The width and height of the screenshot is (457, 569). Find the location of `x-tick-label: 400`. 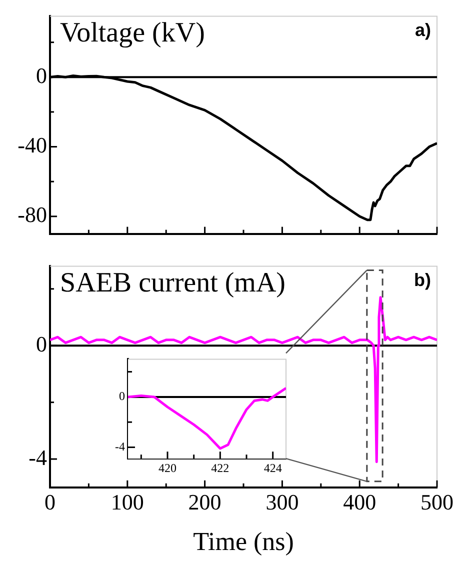

x-tick-label: 400 is located at coordinates (359, 501).